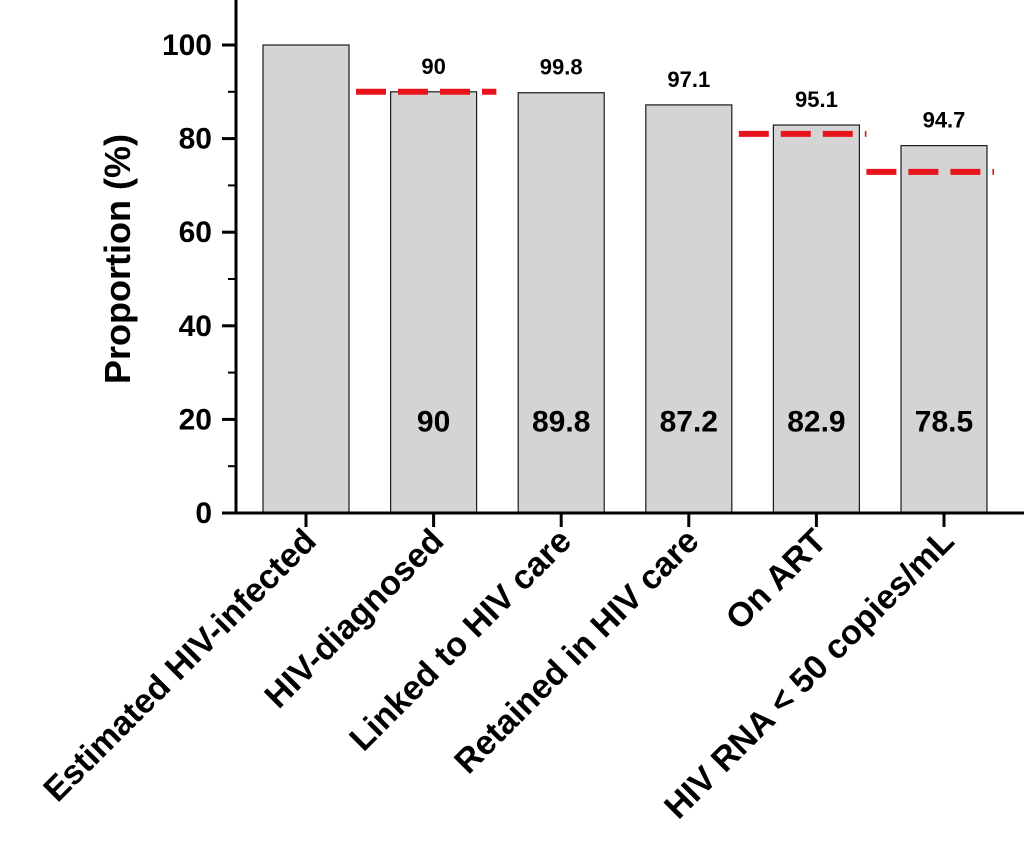  I want to click on y-tick-label-0: 0, so click(203, 513).